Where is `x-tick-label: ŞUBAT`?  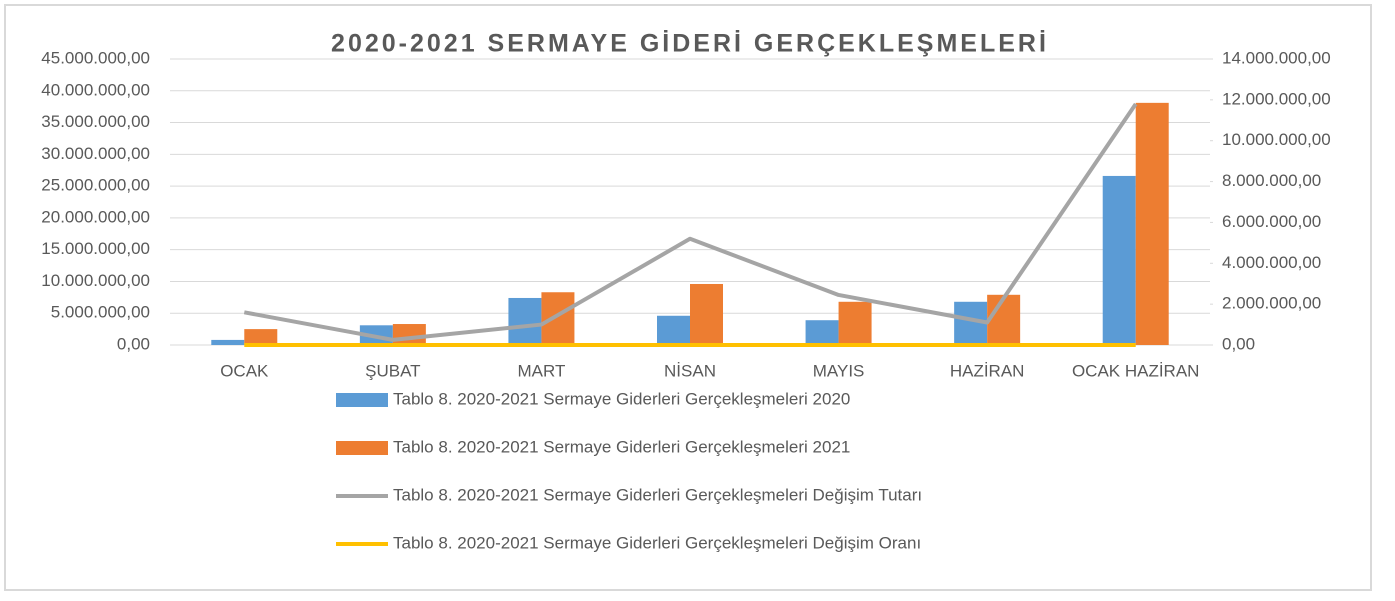 x-tick-label: ŞUBAT is located at coordinates (392, 370).